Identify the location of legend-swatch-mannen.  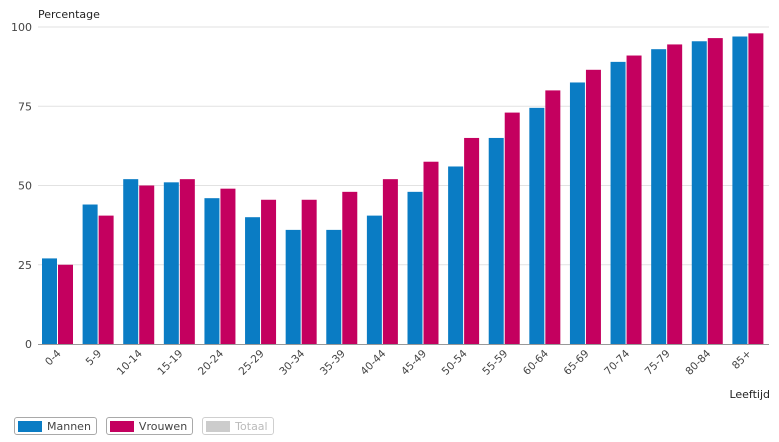
(30, 426).